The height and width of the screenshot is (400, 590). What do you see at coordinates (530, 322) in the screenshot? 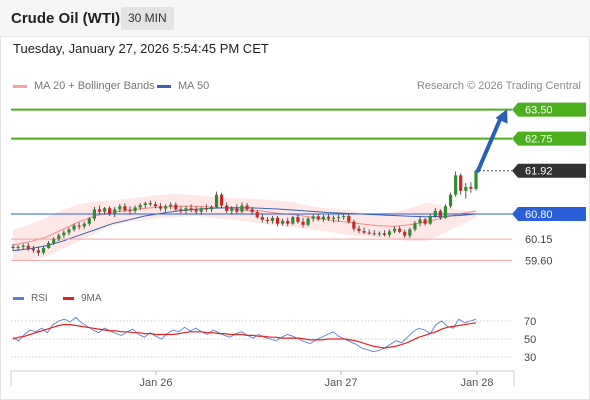
I see `rsi-tick-70: 70` at bounding box center [530, 322].